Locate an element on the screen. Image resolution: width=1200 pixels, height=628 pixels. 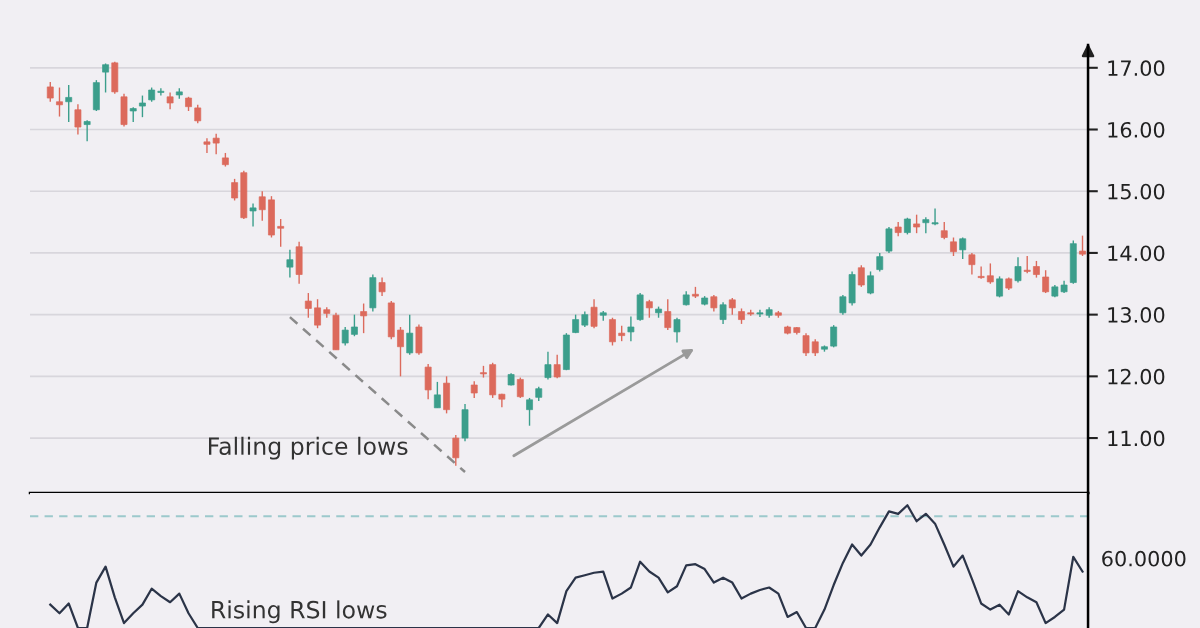
y-tick-label: 12.00 is located at coordinates (1136, 376).